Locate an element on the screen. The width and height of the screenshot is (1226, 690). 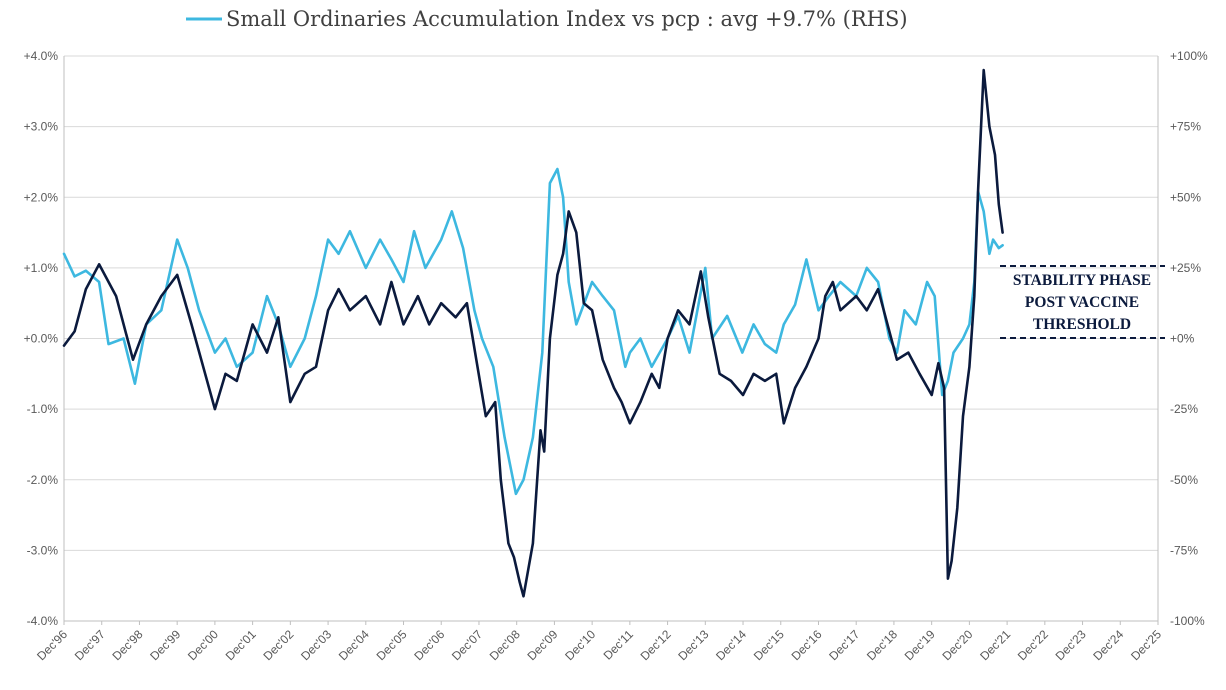
x-tick-label: Dec'16 is located at coordinates (807, 645).